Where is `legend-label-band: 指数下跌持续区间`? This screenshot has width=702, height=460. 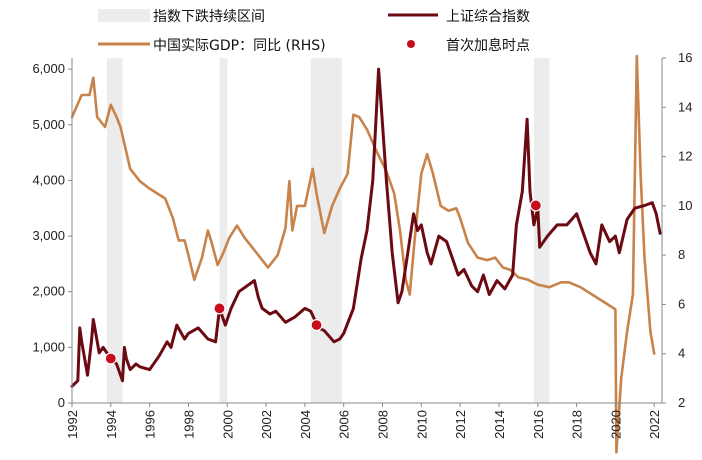 legend-label-band: 指数下跌持续区间 is located at coordinates (209, 16).